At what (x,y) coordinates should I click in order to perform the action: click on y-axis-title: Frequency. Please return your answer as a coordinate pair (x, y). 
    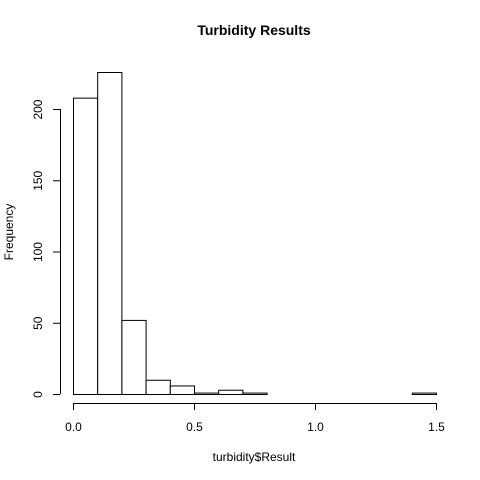
    Looking at the image, I should click on (9, 232).